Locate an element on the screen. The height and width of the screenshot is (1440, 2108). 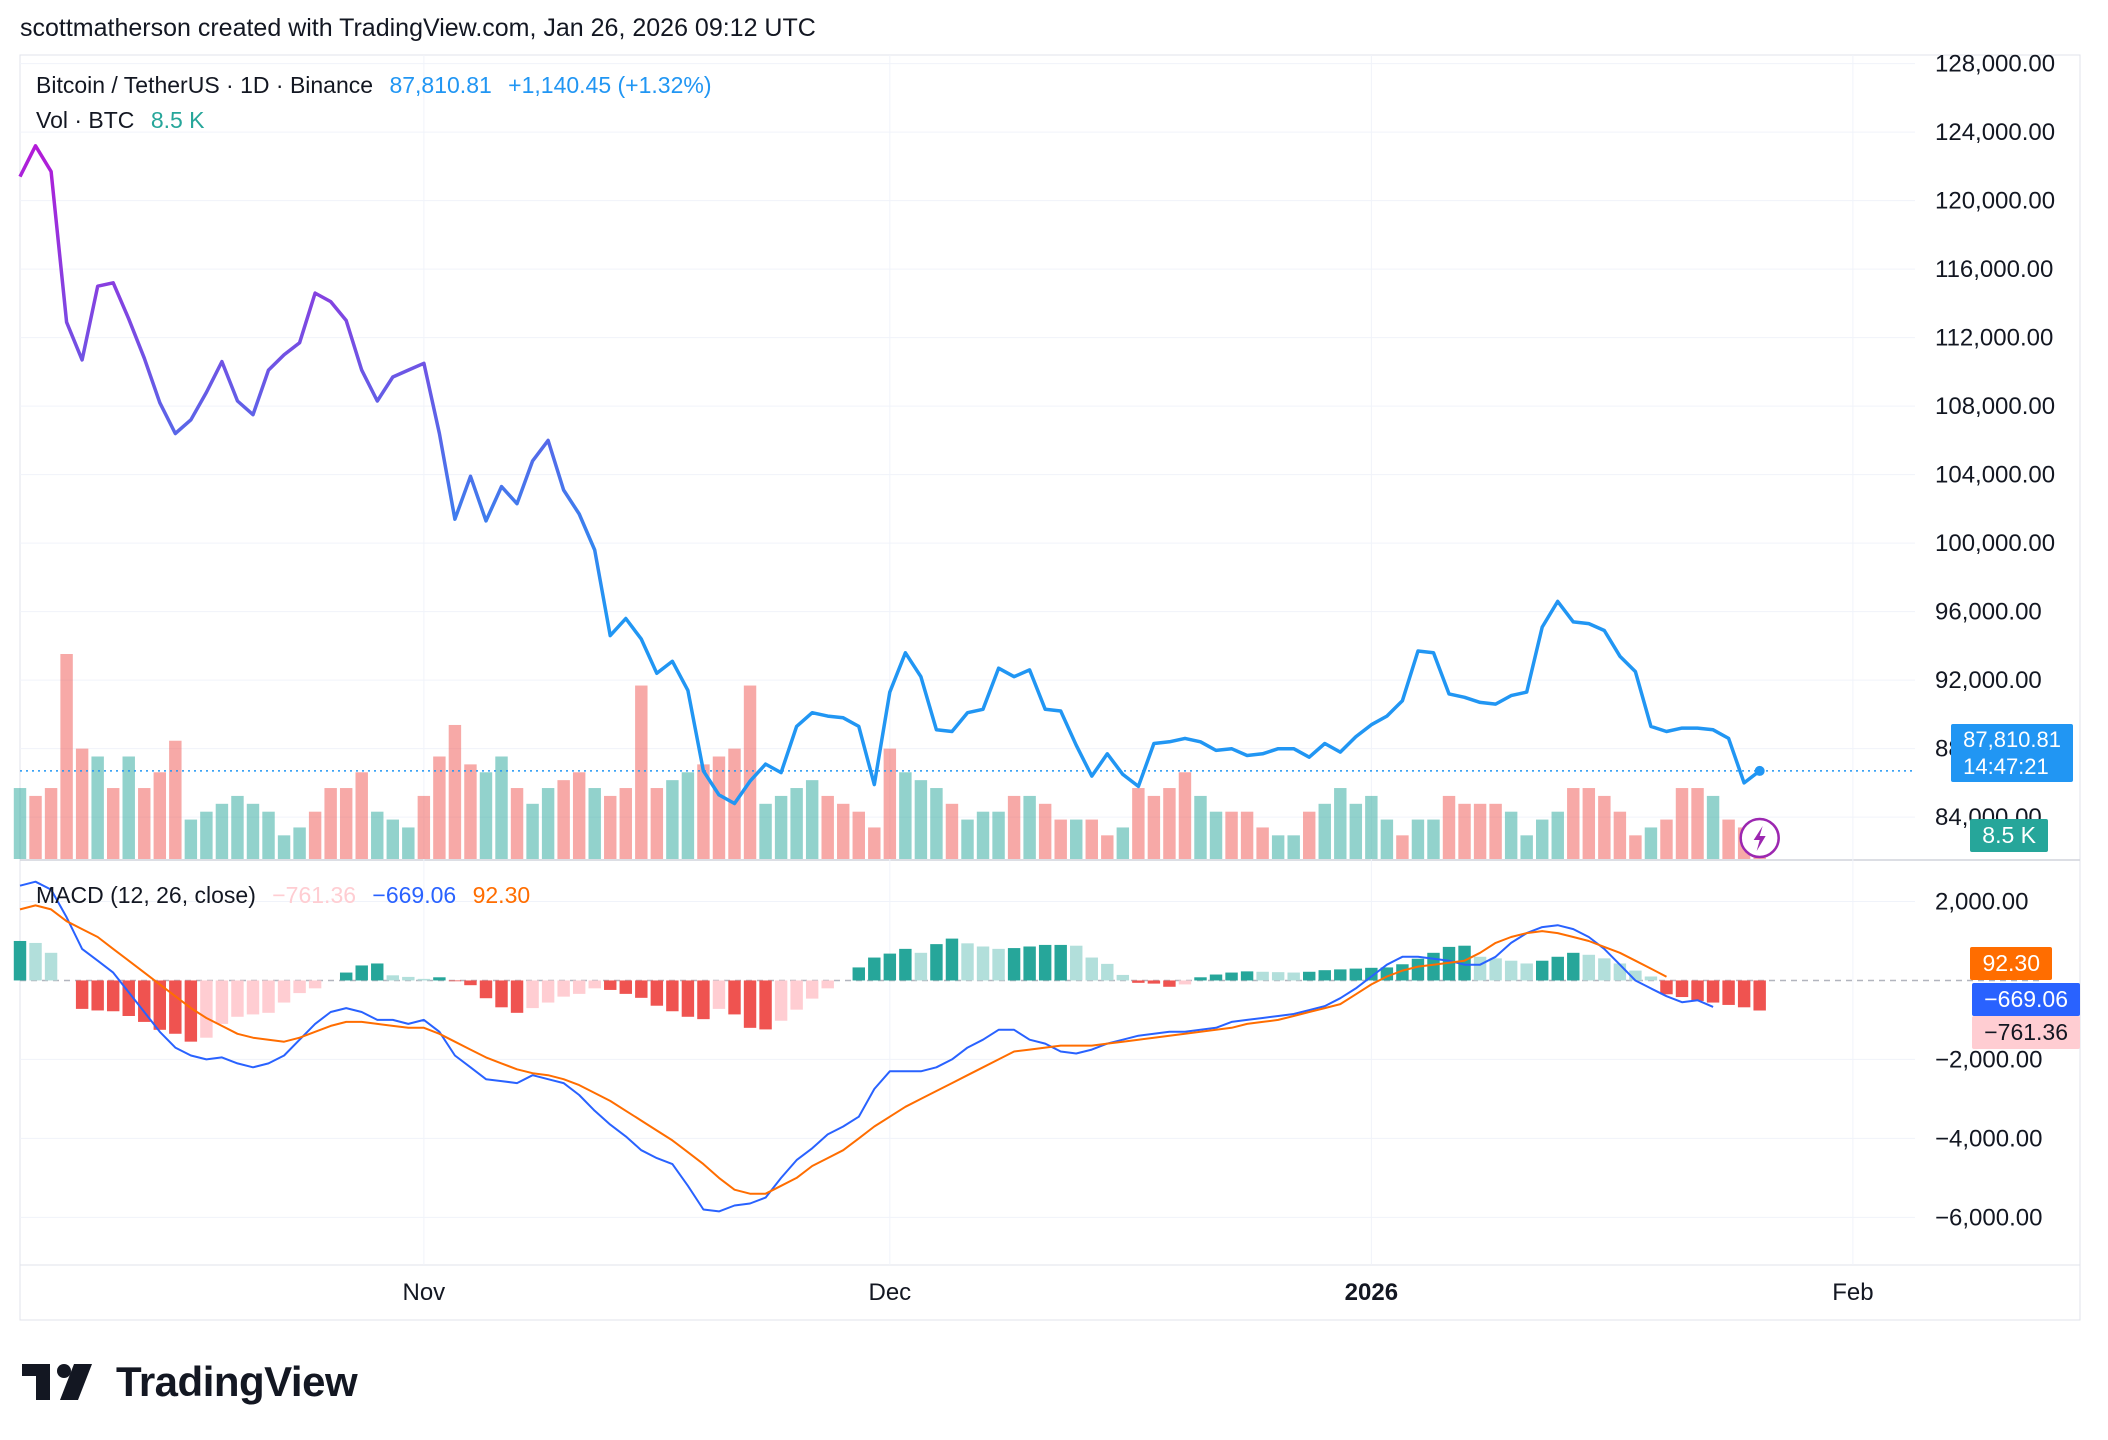
signal-tag: 92.30 is located at coordinates (2011, 963).